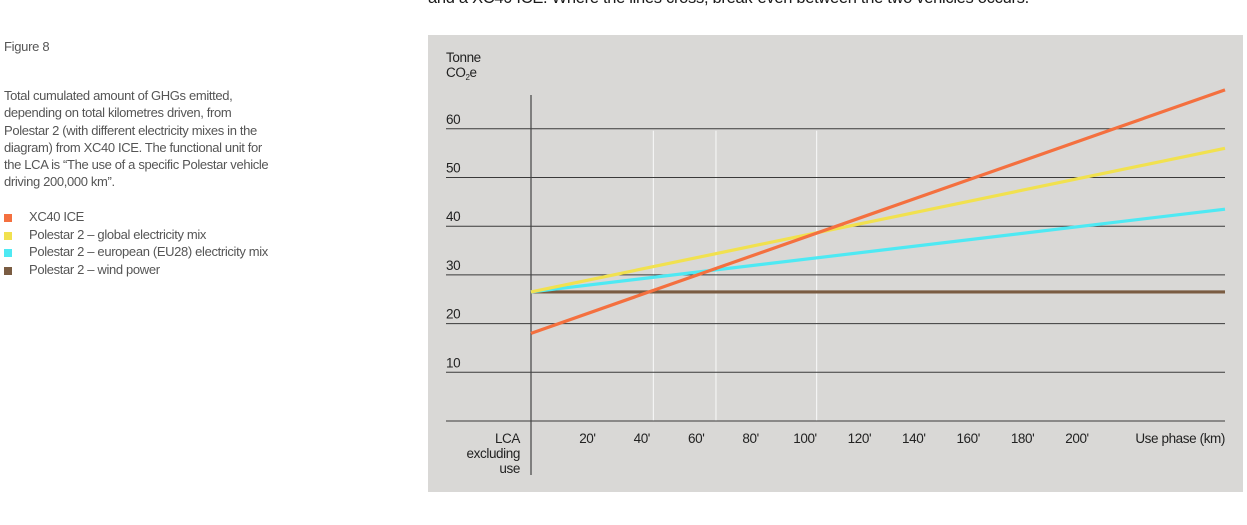  What do you see at coordinates (59, 182) in the screenshot?
I see `caption-line: driving 200,000 km”.` at bounding box center [59, 182].